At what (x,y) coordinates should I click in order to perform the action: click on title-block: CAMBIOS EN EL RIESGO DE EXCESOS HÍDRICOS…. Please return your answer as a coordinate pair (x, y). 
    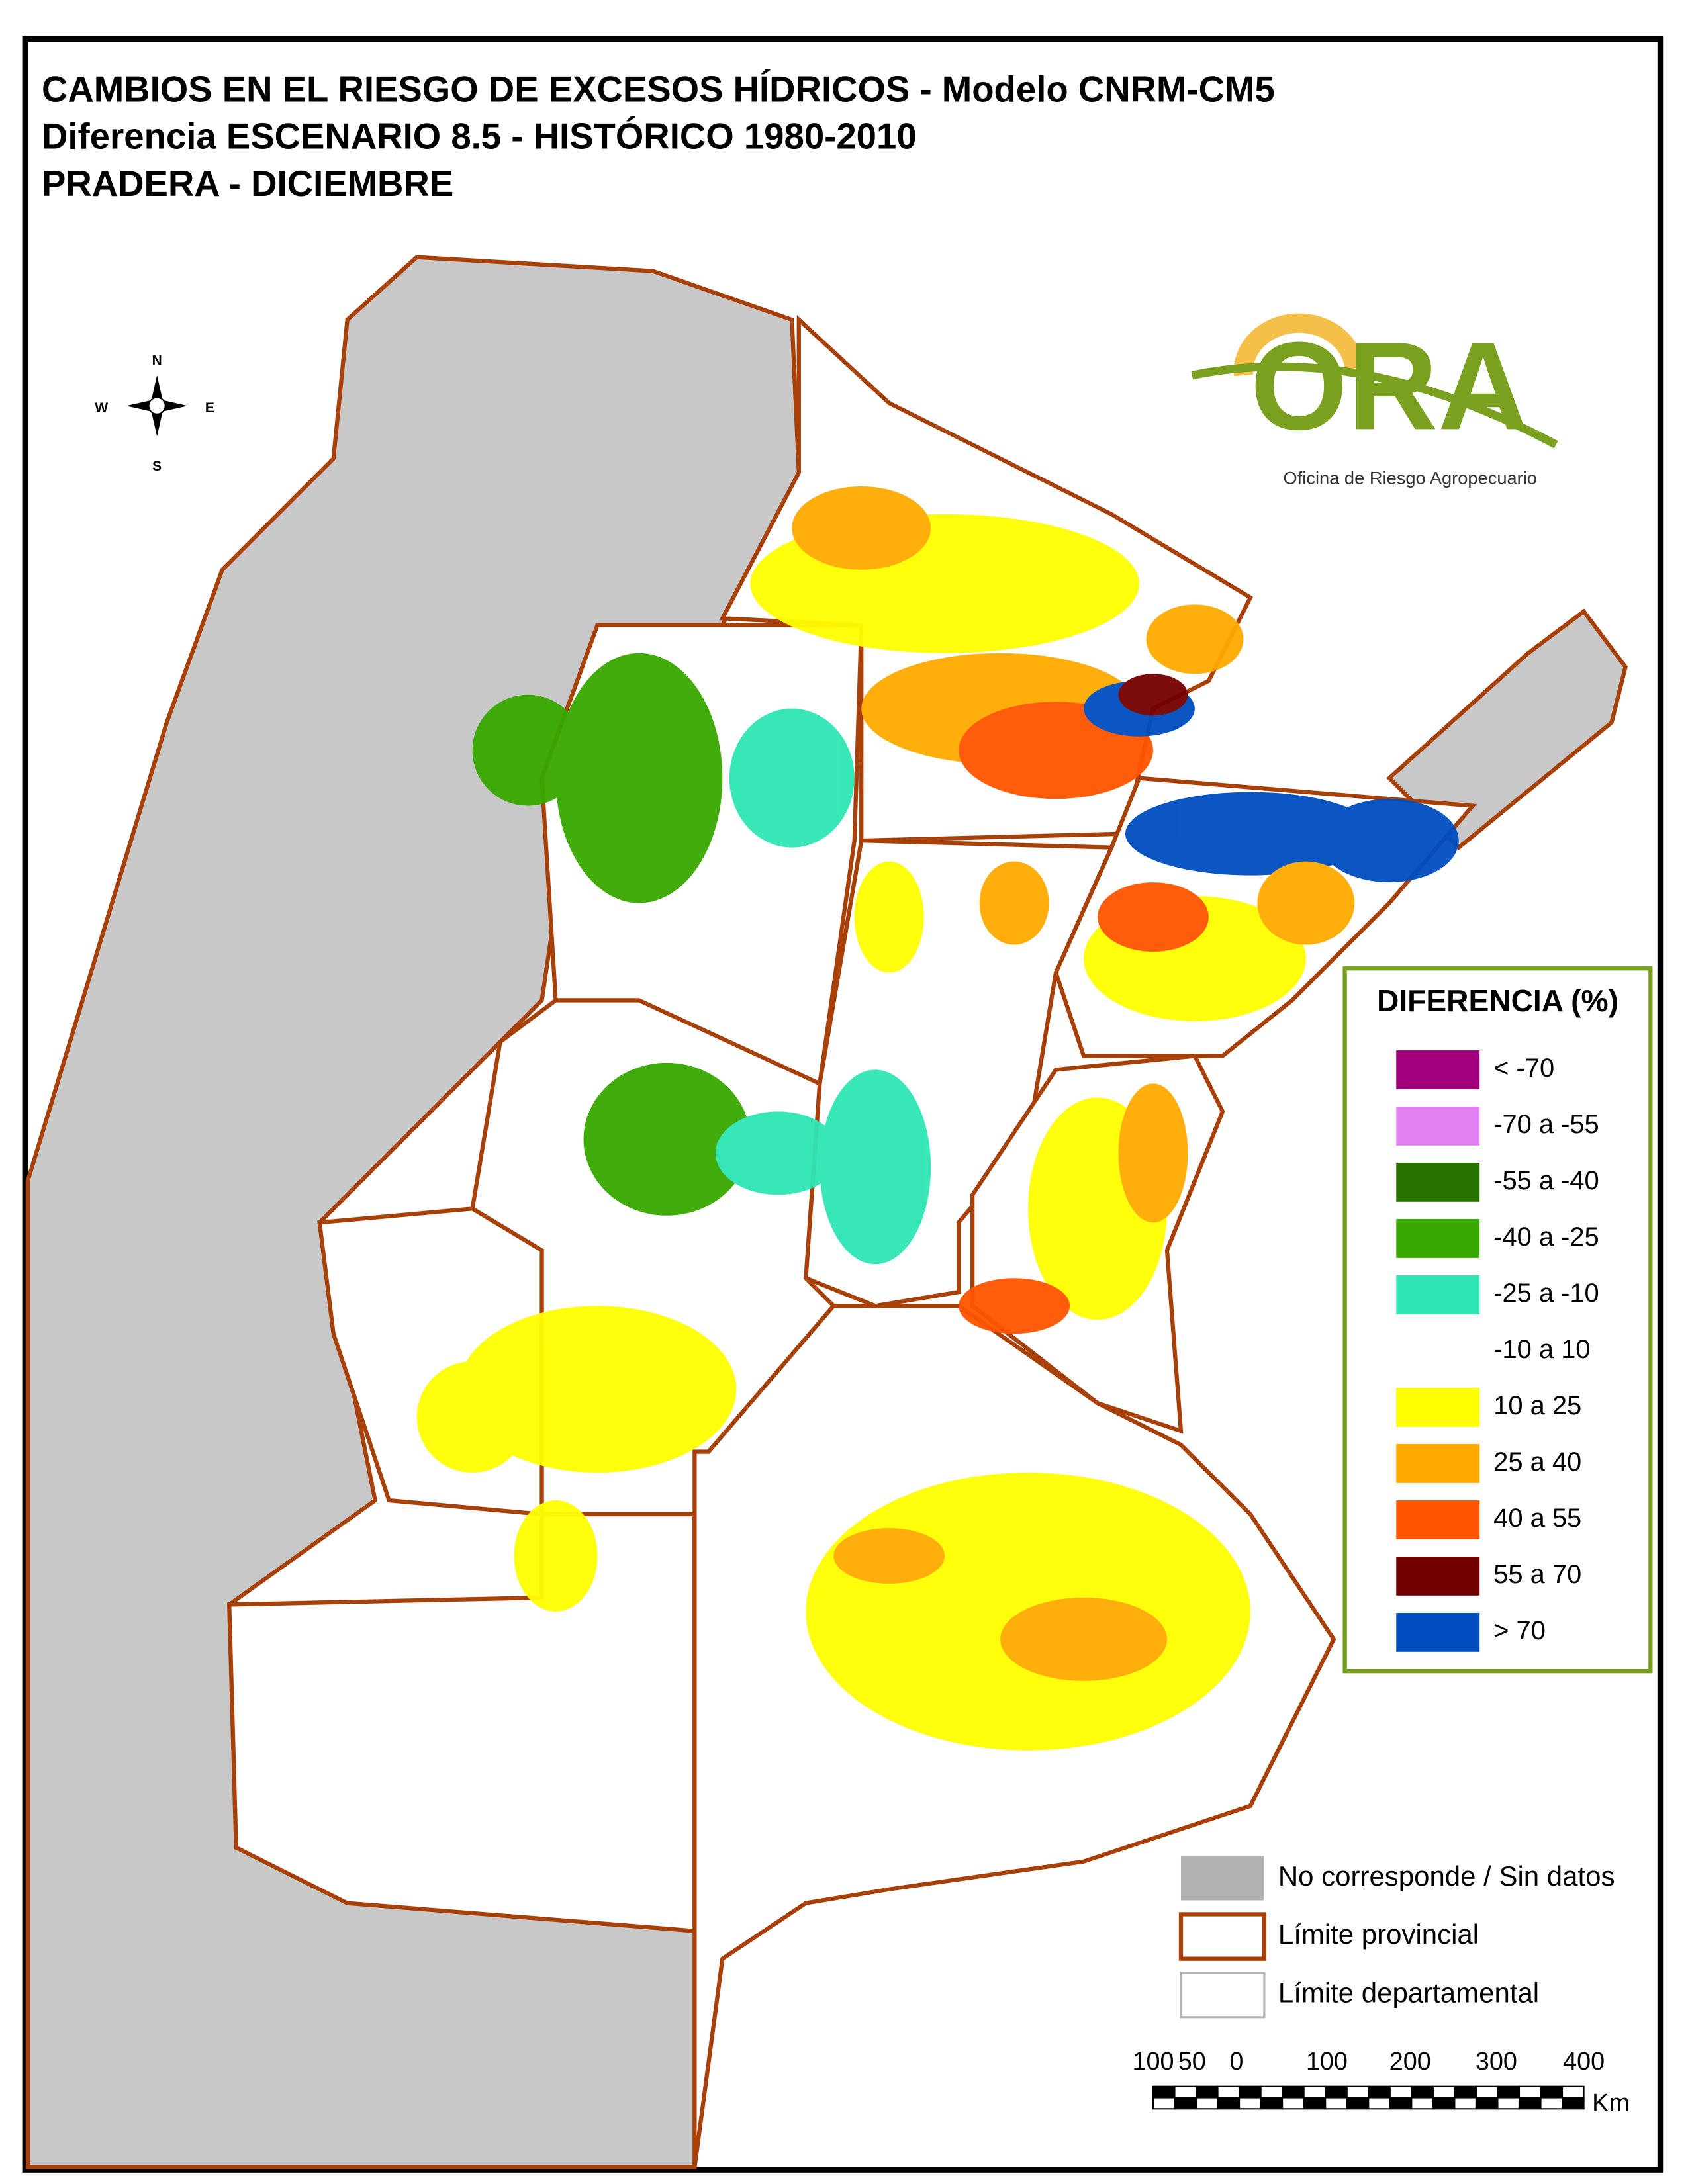
    Looking at the image, I should click on (658, 136).